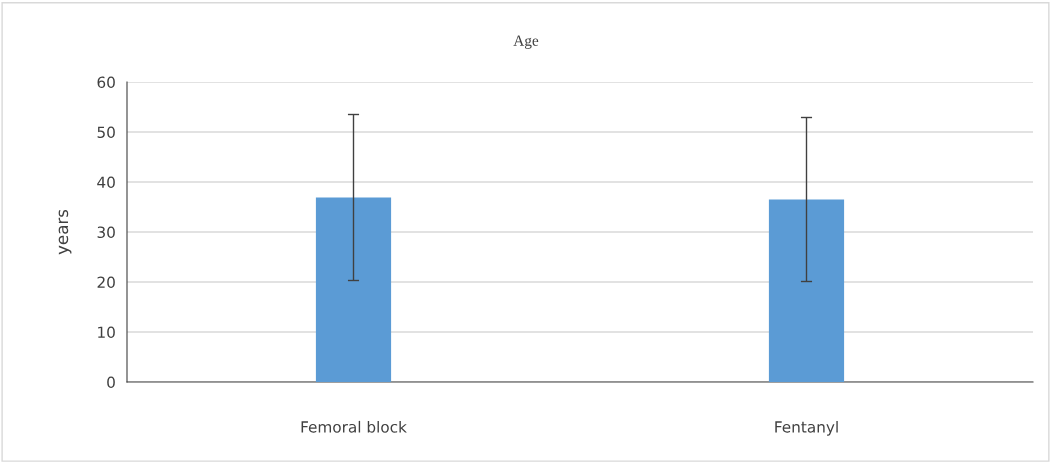 The height and width of the screenshot is (463, 1052). What do you see at coordinates (106, 332) in the screenshot?
I see `y-tick-label: 10` at bounding box center [106, 332].